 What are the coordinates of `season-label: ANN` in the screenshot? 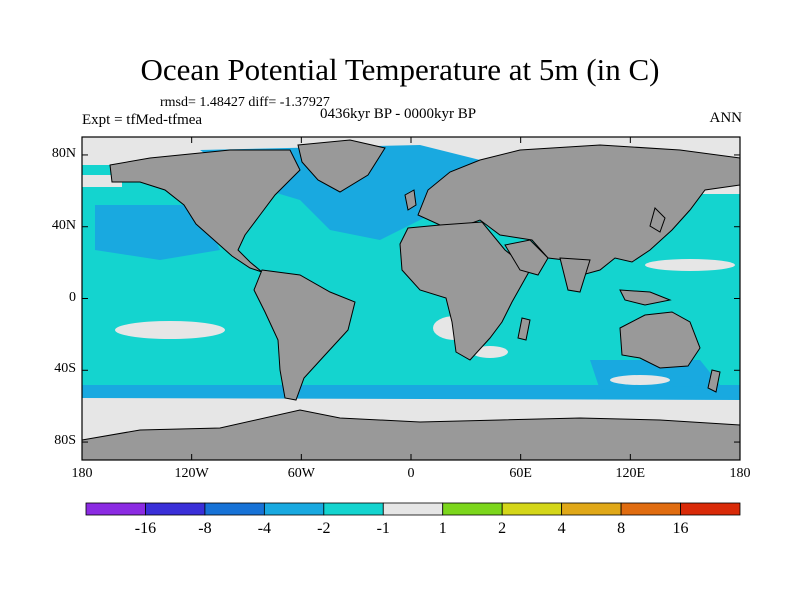 It's located at (726, 118).